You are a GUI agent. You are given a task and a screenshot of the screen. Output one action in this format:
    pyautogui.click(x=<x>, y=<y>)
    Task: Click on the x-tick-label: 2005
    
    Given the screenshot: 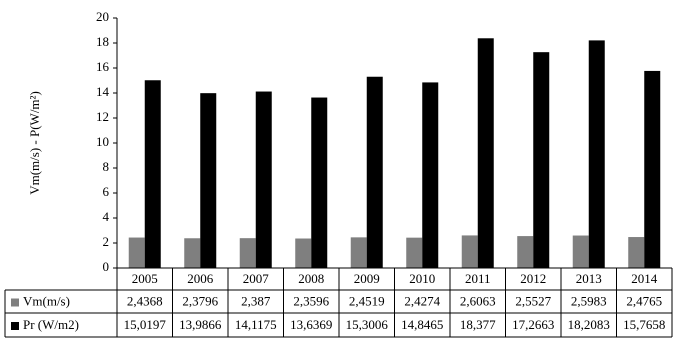 What is the action you would take?
    pyautogui.click(x=145, y=278)
    